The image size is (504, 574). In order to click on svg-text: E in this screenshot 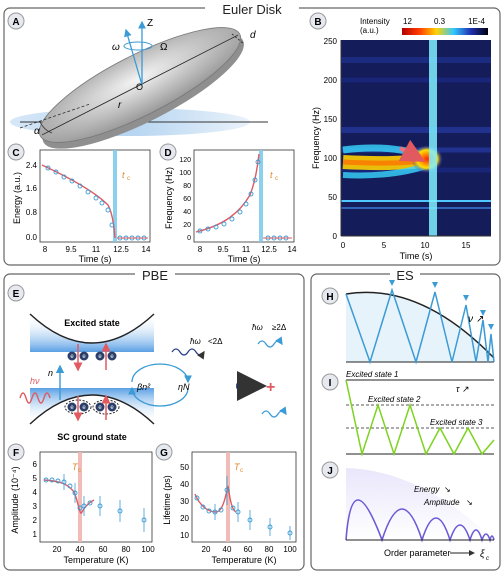, I will do `click(16, 294)`.